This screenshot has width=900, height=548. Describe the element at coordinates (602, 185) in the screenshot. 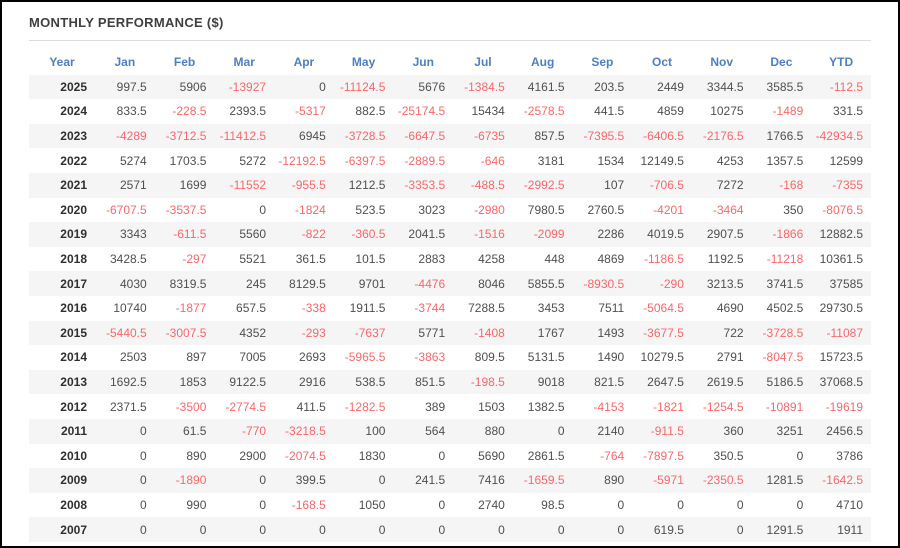

I see `cell-value: 107` at that location.